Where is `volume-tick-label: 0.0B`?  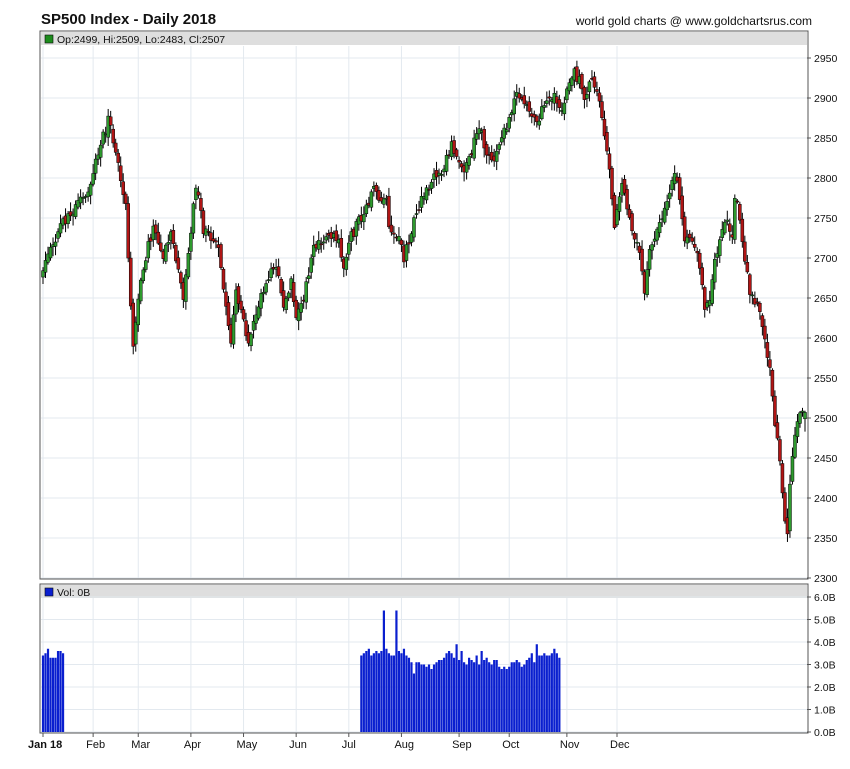 volume-tick-label: 0.0B is located at coordinates (825, 733).